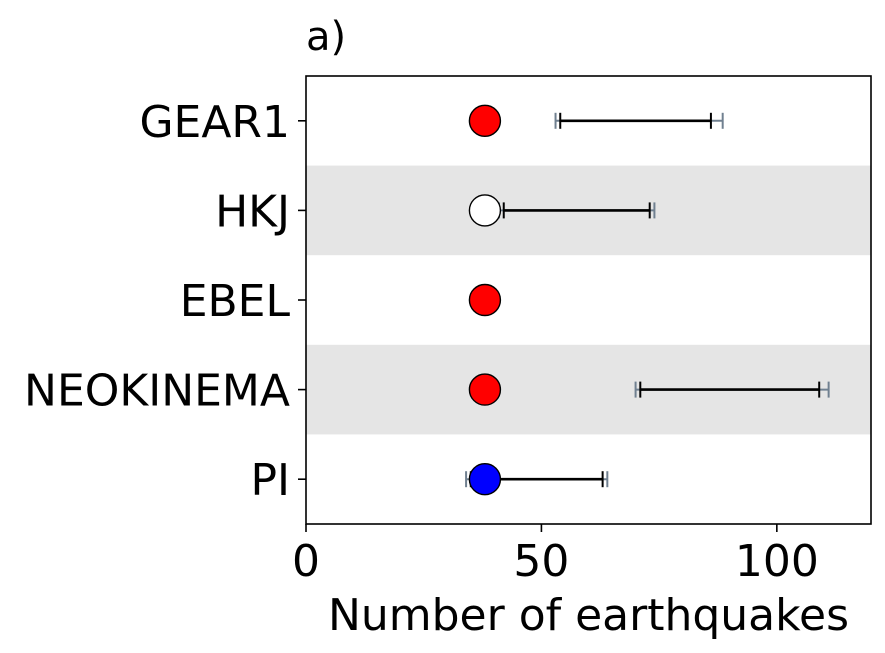  I want to click on x-tick-label-0: 0, so click(306, 561).